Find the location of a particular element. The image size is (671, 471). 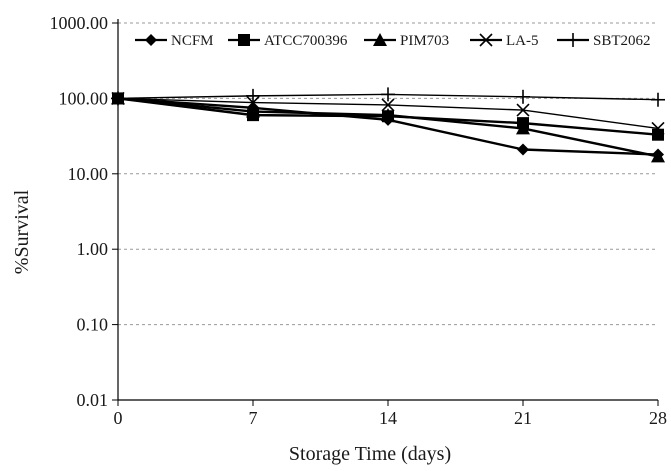

x-axis-title: Storage Time (days) is located at coordinates (370, 454).